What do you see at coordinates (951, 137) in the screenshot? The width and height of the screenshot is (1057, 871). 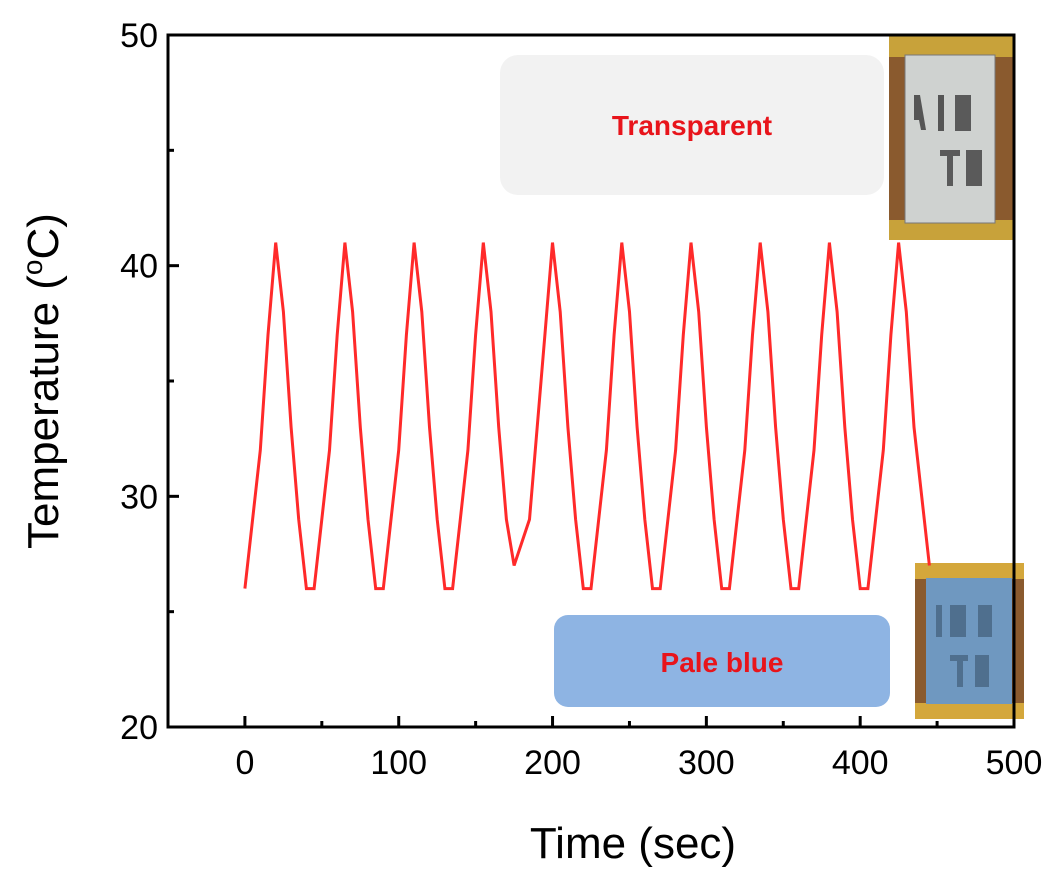 I see `photo-transparent-film` at bounding box center [951, 137].